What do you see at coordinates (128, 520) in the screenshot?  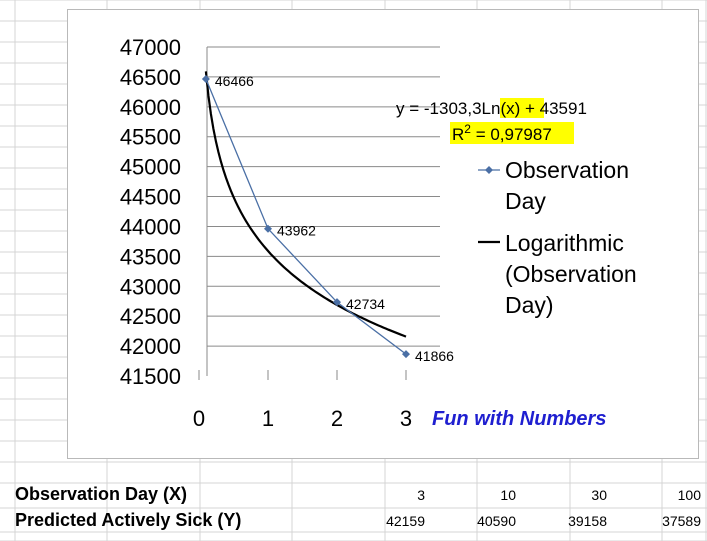 I see `row-label-predicted-sick: Predicted Actively Sick (Y)` at bounding box center [128, 520].